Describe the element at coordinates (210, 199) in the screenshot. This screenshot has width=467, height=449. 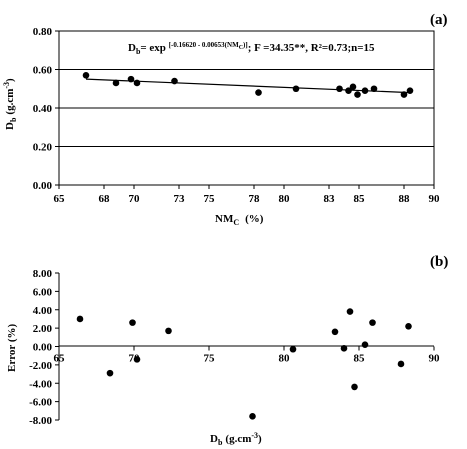
I see `panel-a-x-tick-label: 75` at that location.